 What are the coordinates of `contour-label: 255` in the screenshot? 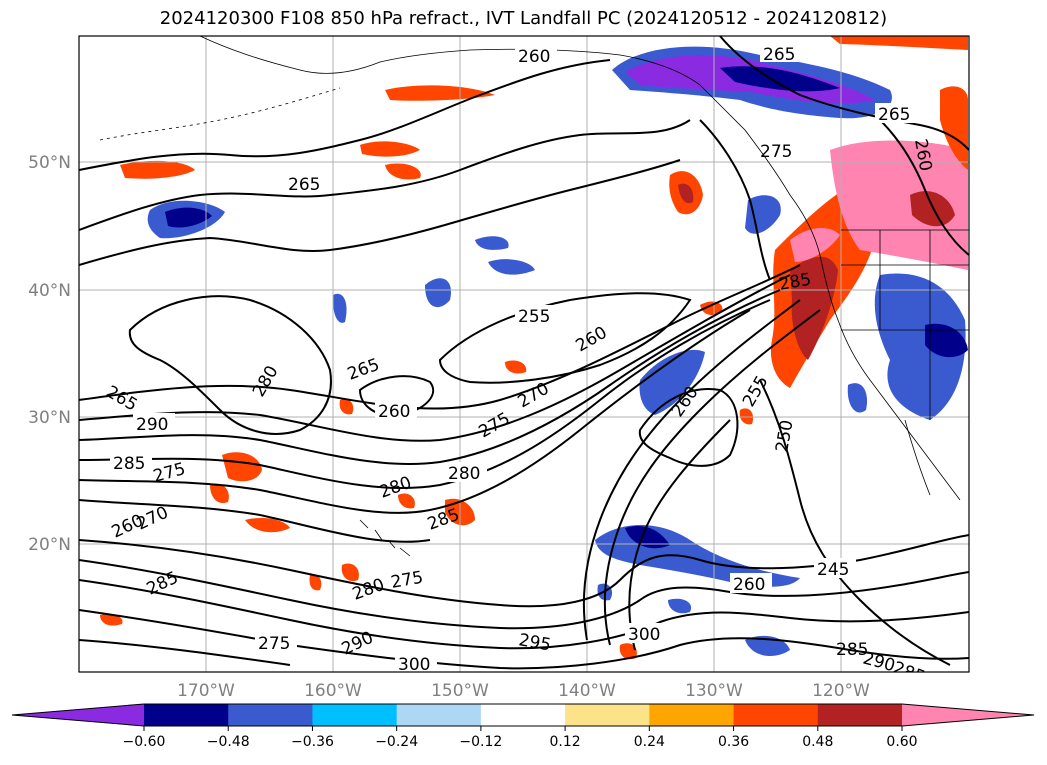 It's located at (534, 317).